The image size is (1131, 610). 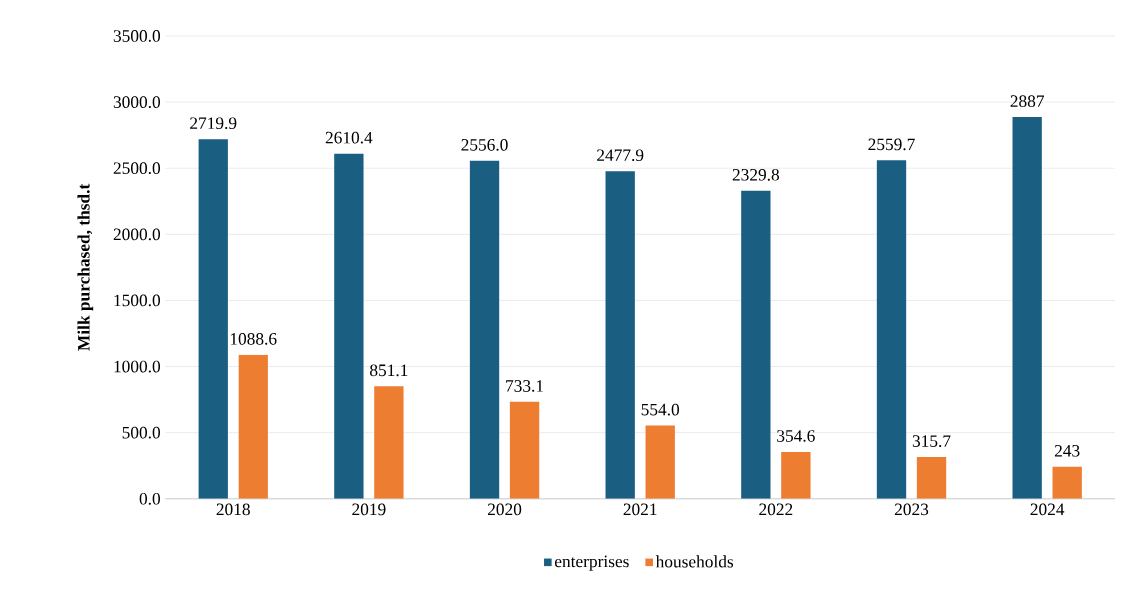 I want to click on y-tick-label: 1000.0, so click(x=137, y=366).